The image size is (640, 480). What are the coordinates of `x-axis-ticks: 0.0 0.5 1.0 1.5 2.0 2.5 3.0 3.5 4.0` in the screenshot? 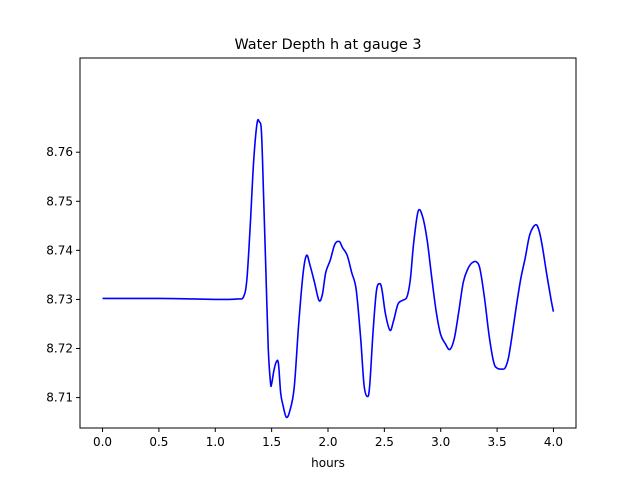 It's located at (328, 438).